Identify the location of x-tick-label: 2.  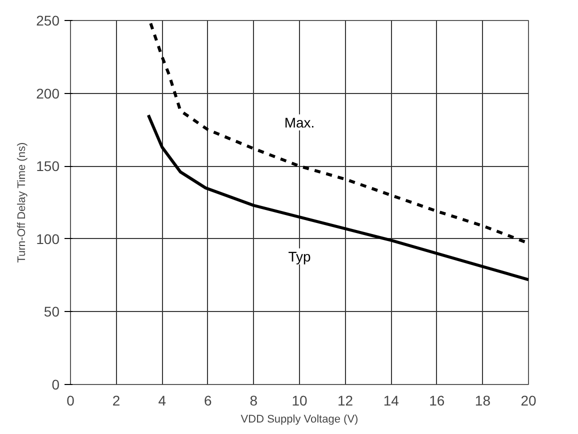
(116, 400).